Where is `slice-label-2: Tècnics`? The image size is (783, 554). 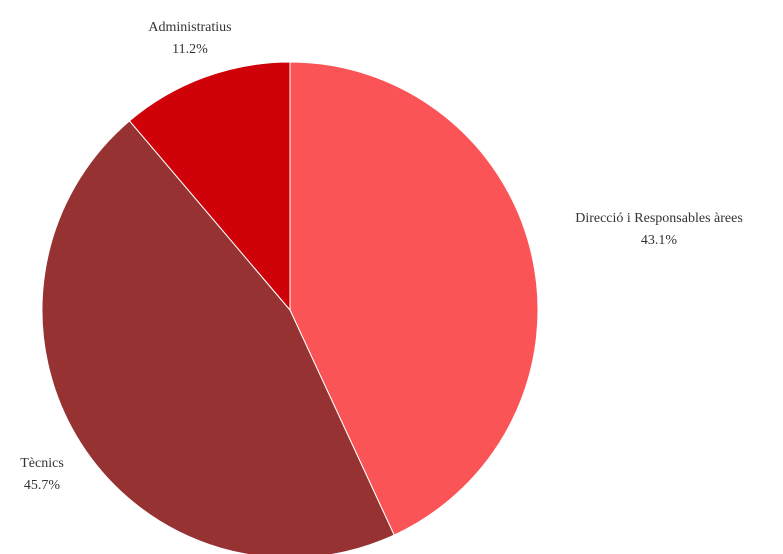 slice-label-2: Tècnics is located at coordinates (42, 463).